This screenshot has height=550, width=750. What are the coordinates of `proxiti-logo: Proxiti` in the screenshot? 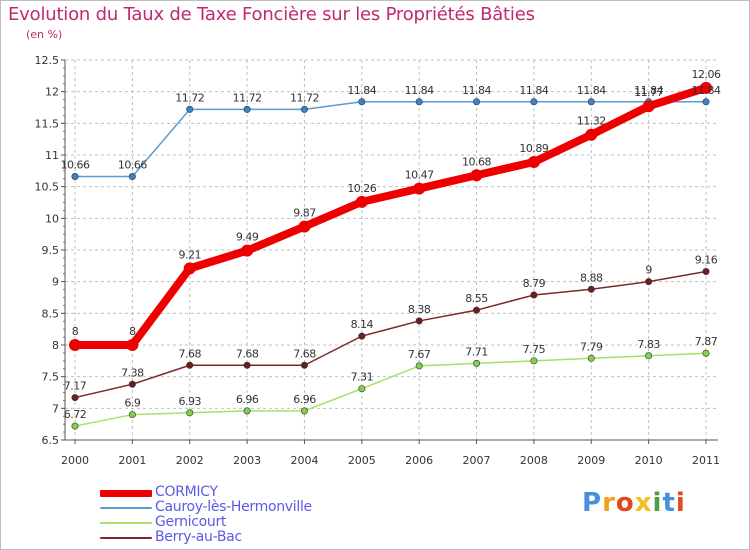 It's located at (634, 503).